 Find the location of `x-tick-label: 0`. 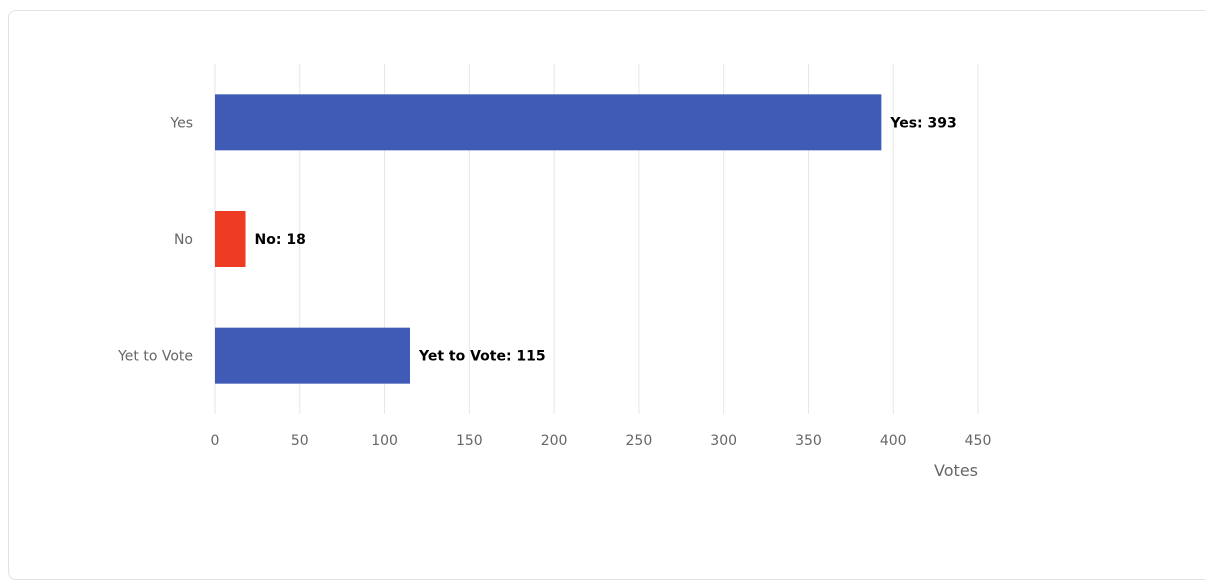

x-tick-label: 0 is located at coordinates (215, 441).